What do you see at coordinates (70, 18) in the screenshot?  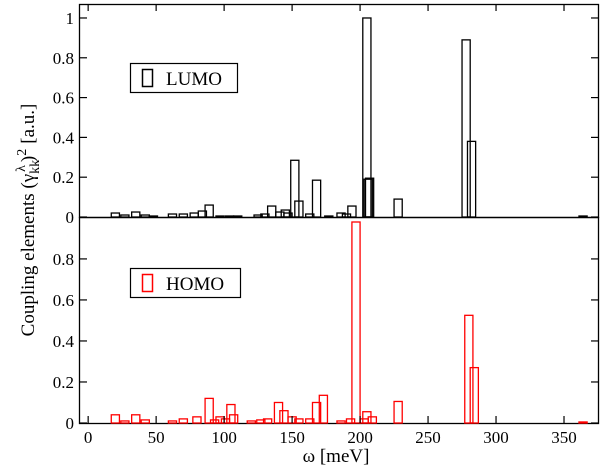 I see `y-tick-label: 1` at bounding box center [70, 18].